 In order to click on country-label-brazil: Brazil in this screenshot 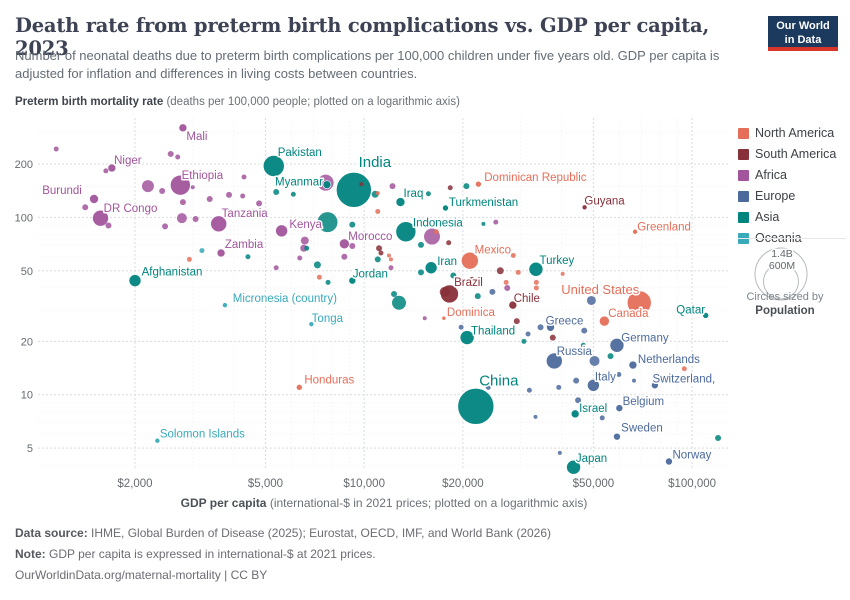, I will do `click(469, 282)`.